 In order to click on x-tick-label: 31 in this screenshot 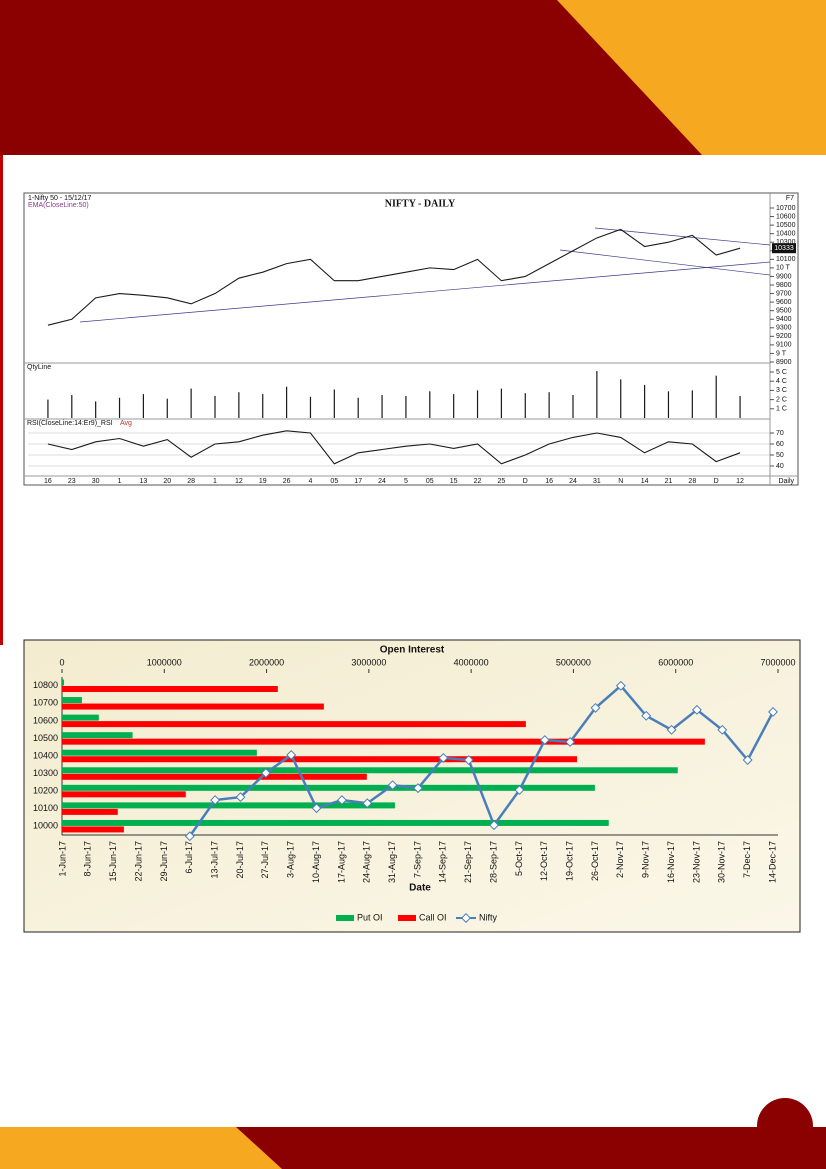, I will do `click(597, 481)`.